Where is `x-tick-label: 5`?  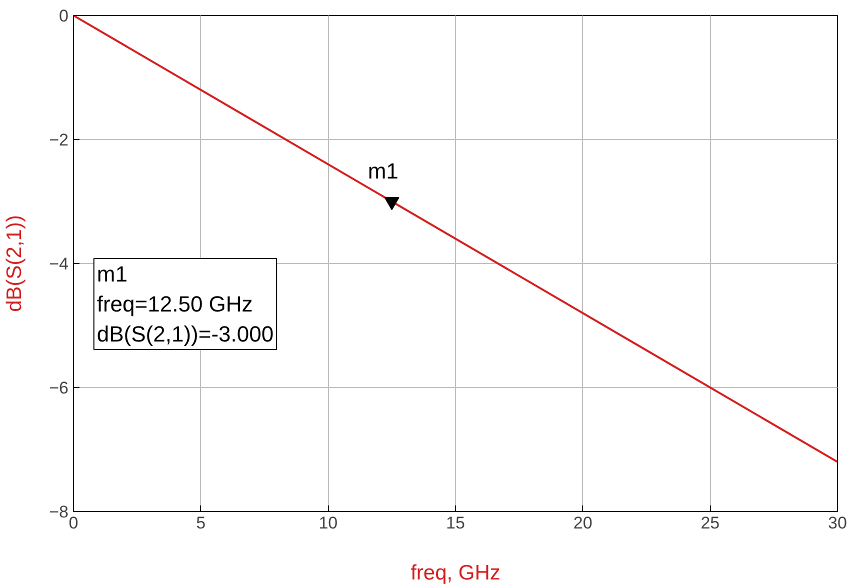 x-tick-label: 5 is located at coordinates (201, 523).